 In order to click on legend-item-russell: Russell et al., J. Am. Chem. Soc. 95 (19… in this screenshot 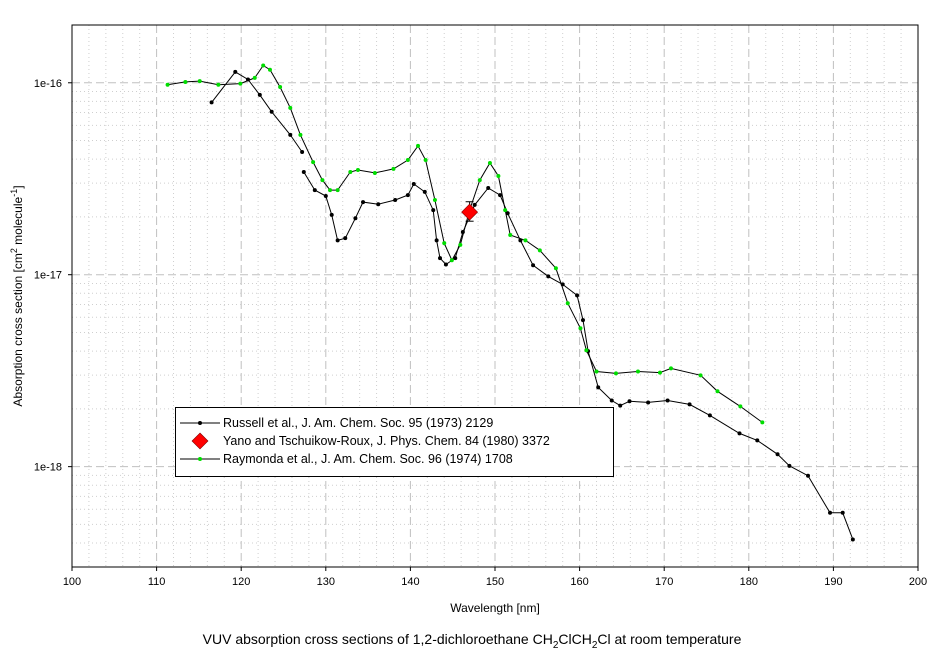, I will do `click(394, 423)`.